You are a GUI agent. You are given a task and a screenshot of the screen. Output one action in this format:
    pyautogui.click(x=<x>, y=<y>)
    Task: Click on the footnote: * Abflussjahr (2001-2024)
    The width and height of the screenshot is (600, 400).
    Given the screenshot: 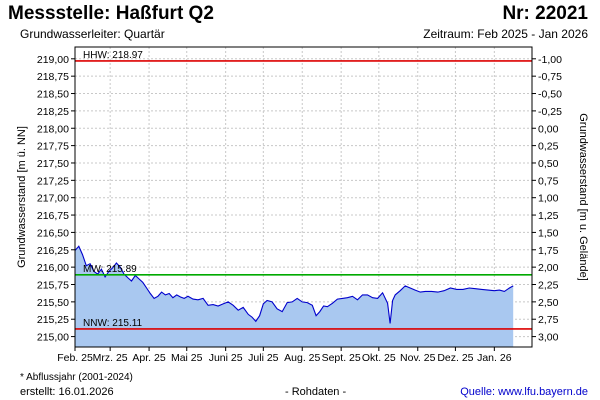 What is the action you would take?
    pyautogui.click(x=76, y=377)
    